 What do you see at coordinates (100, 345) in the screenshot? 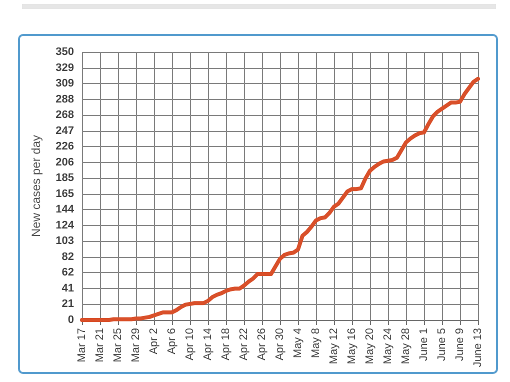
I see `x-tick-label: Mar 21` at bounding box center [100, 345].